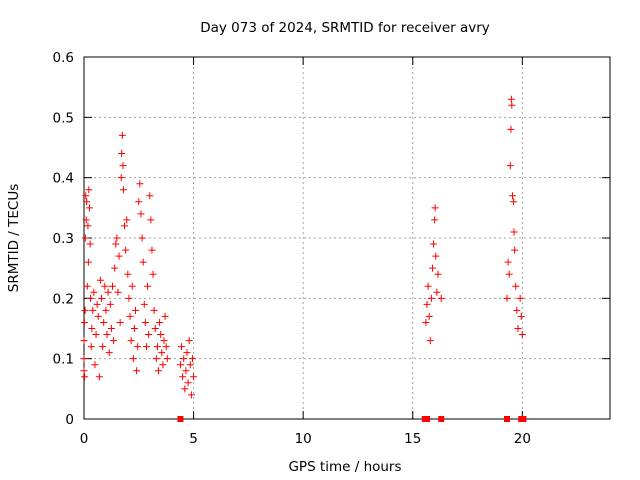 The width and height of the screenshot is (640, 480). Describe the element at coordinates (84, 439) in the screenshot. I see `x-tick-label: 0` at that location.